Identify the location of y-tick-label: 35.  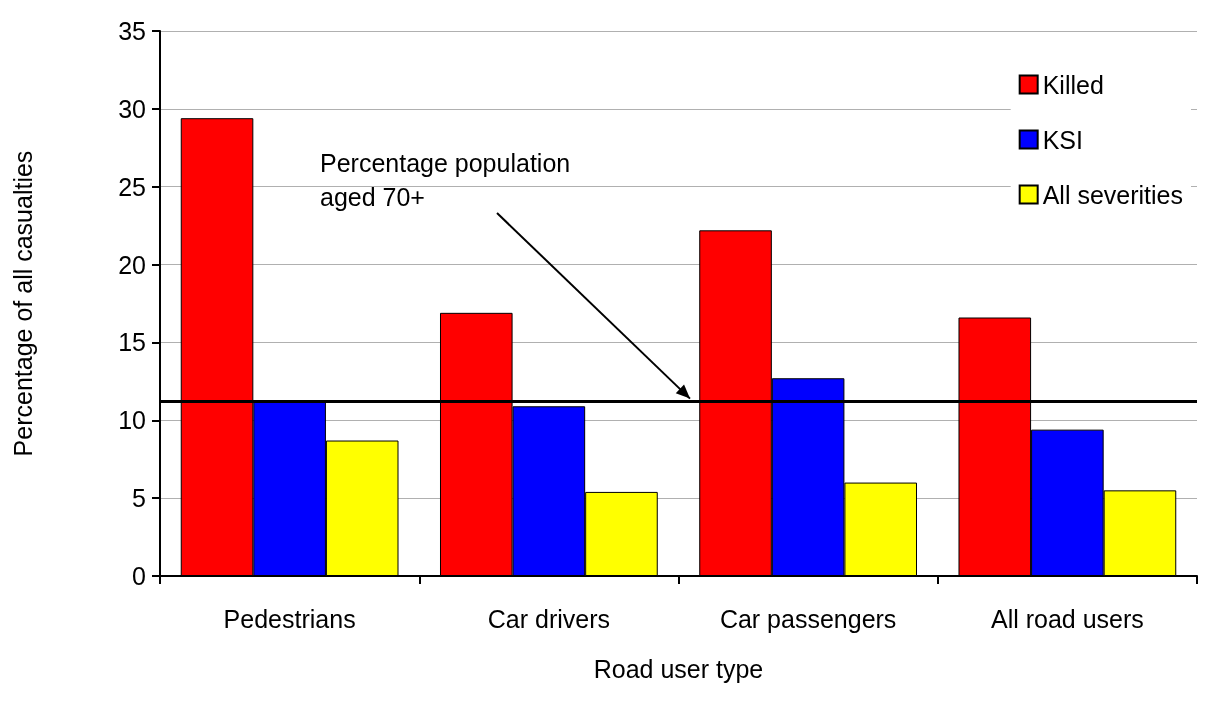
(132, 31).